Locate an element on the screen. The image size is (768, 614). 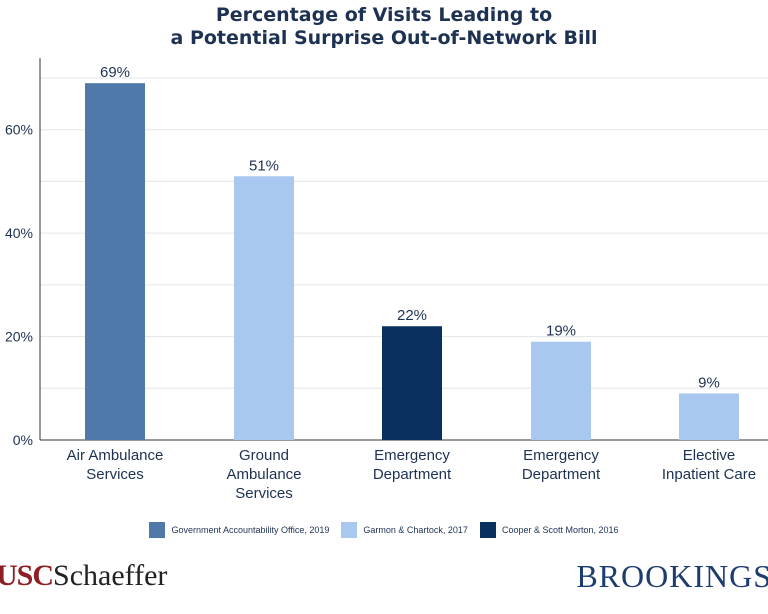
chart-title-line-2: a Potential Surprise Out-of-Network Bill is located at coordinates (384, 38).